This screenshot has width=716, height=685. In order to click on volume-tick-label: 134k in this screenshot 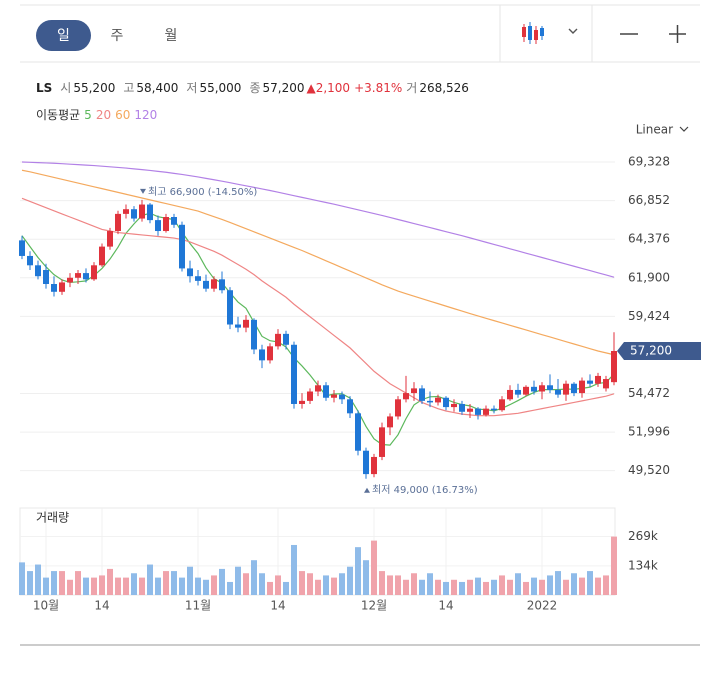, I will do `click(643, 565)`.